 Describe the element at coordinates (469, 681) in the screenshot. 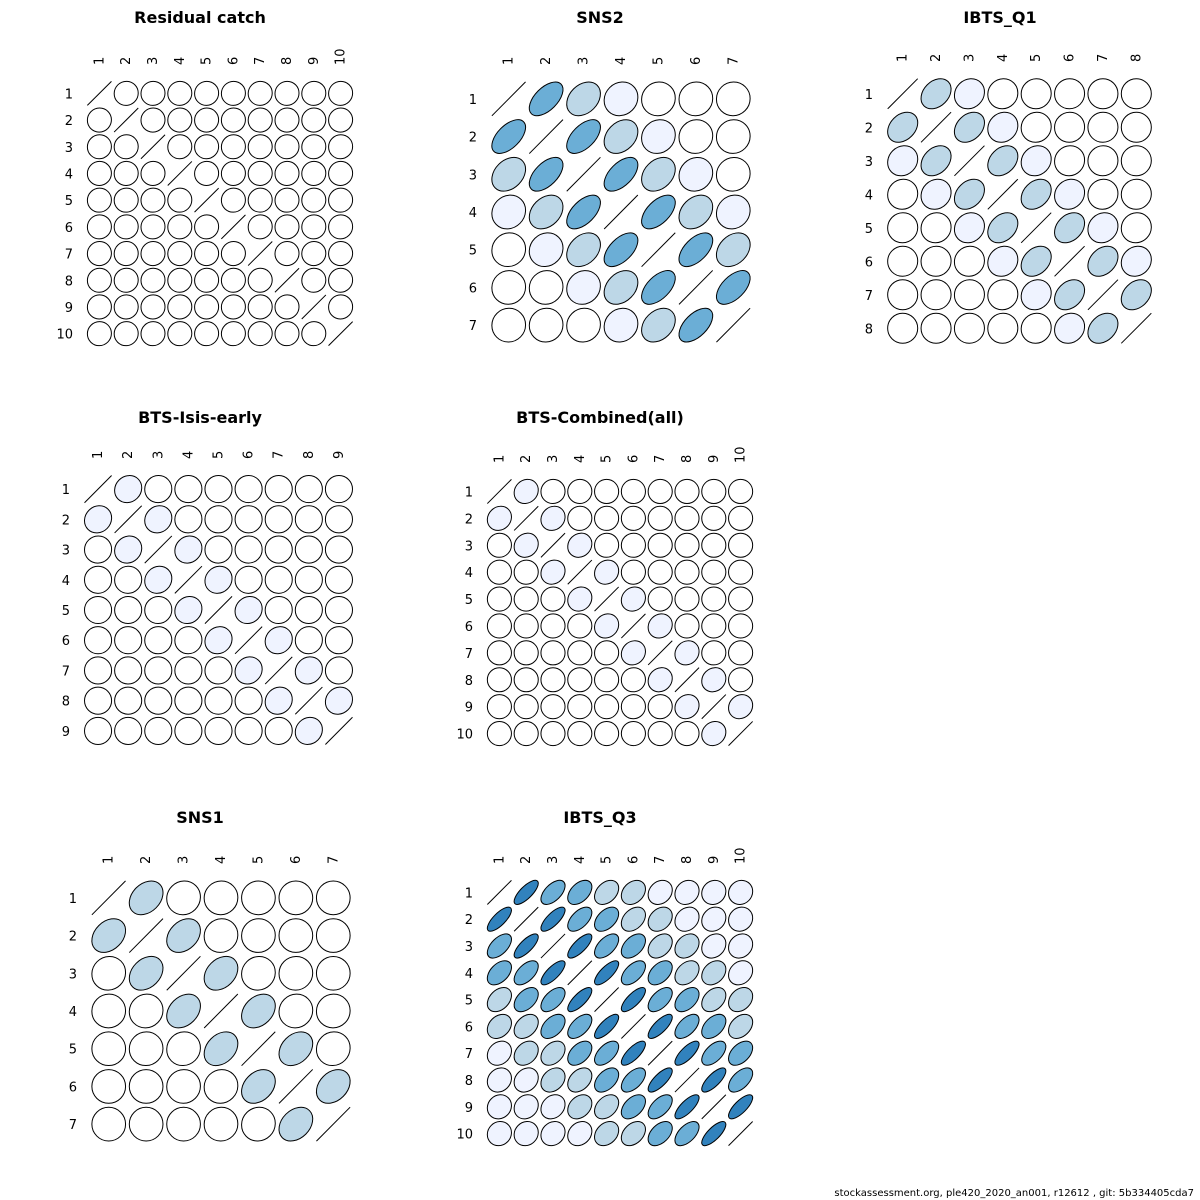

I see `row-tick-label: 8` at that location.